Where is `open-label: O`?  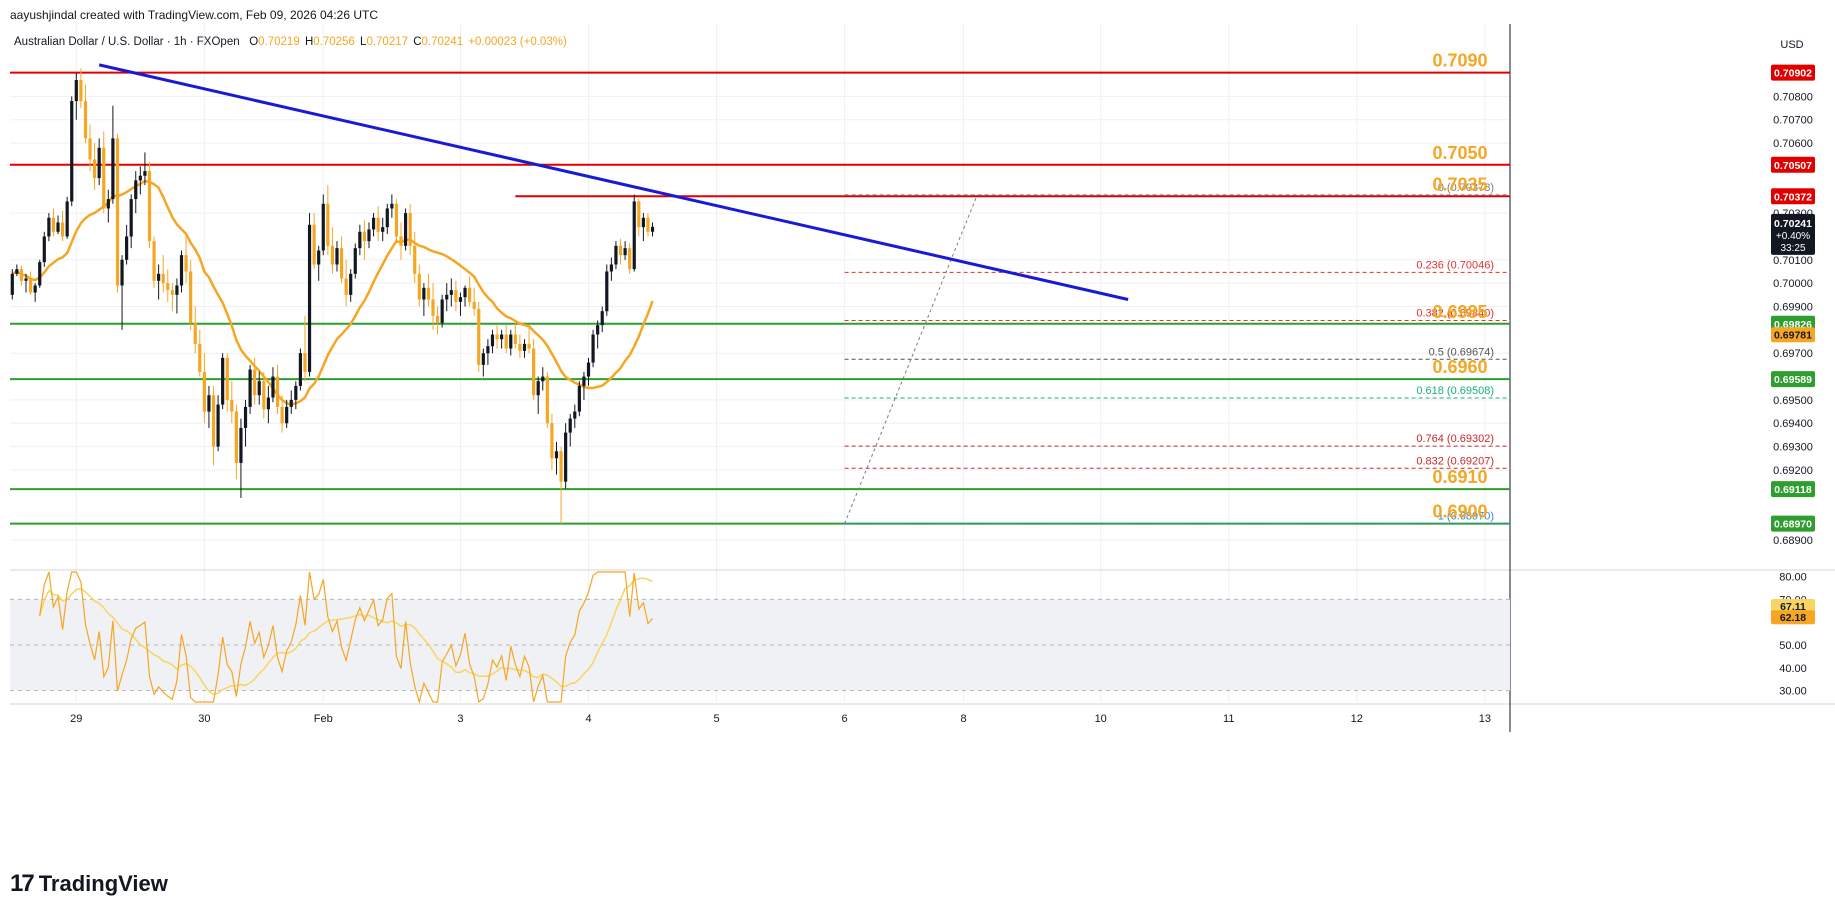
open-label: O is located at coordinates (254, 42).